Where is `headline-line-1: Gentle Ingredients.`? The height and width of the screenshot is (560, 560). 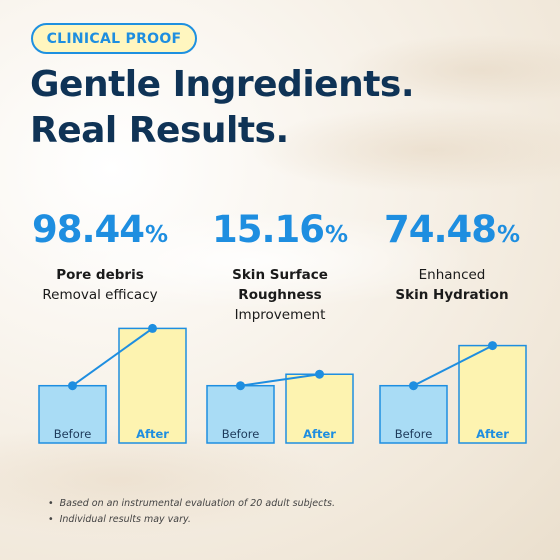 headline-line-1: Gentle Ingredients. is located at coordinates (222, 84).